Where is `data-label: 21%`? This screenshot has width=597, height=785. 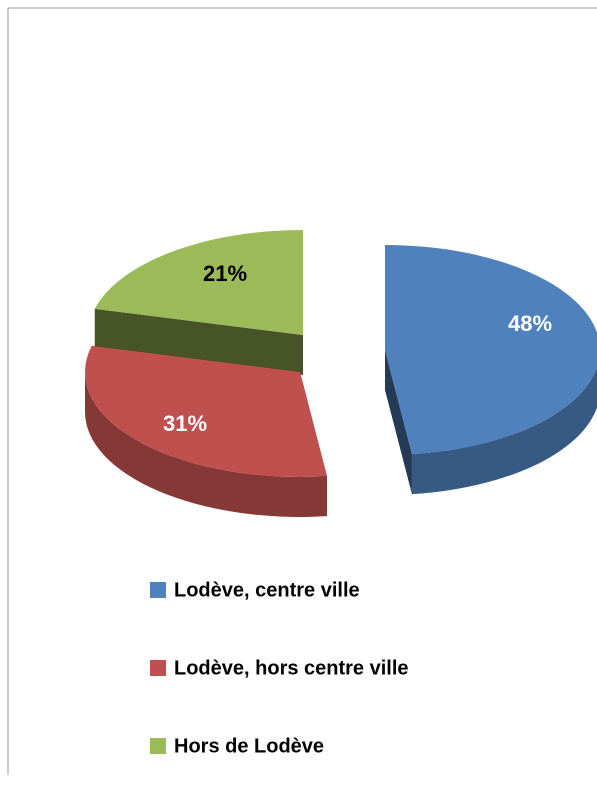 data-label: 21% is located at coordinates (225, 273).